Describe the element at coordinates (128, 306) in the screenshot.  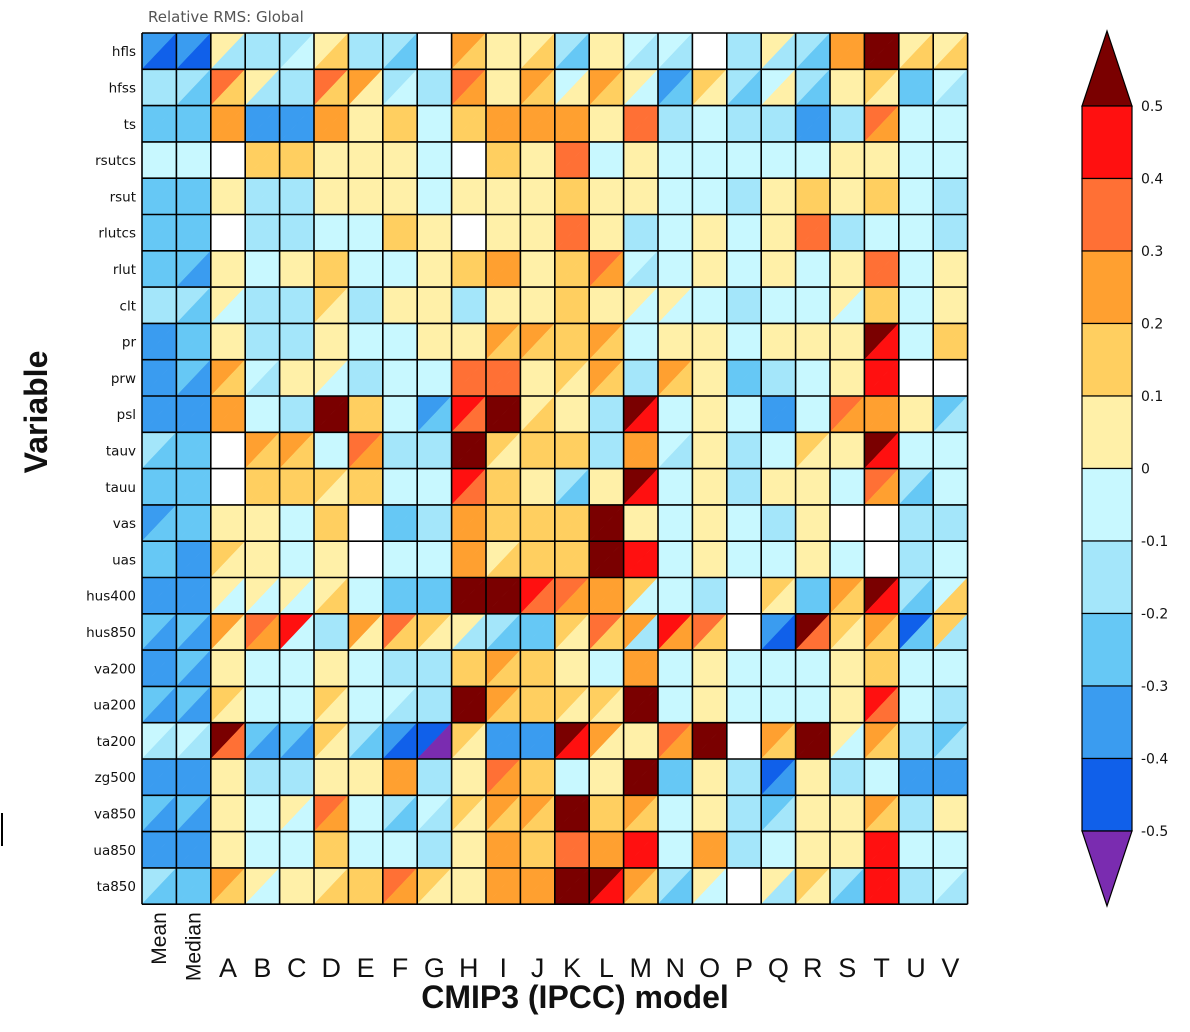
I see `row-label: clt` at that location.